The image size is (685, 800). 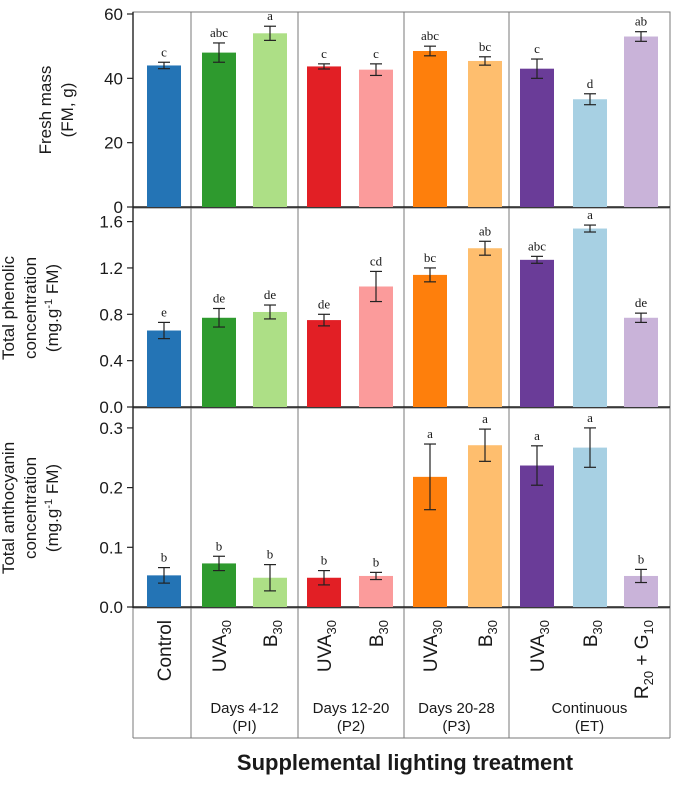 What do you see at coordinates (590, 83) in the screenshot?
I see `significance-letter: d` at bounding box center [590, 83].